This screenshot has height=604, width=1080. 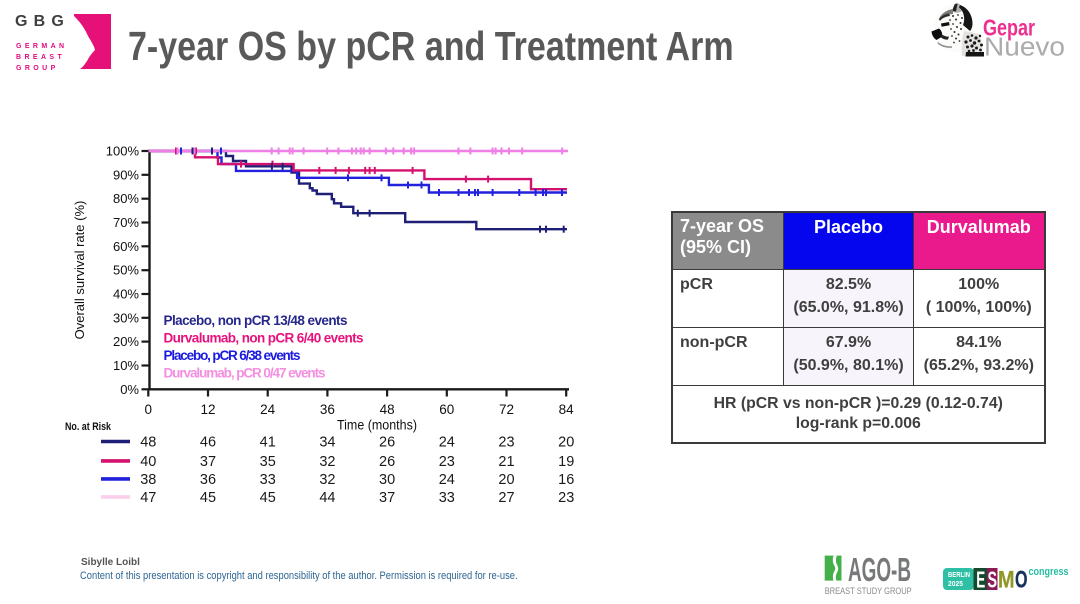 I want to click on svg-text: 35, so click(x=268, y=462).